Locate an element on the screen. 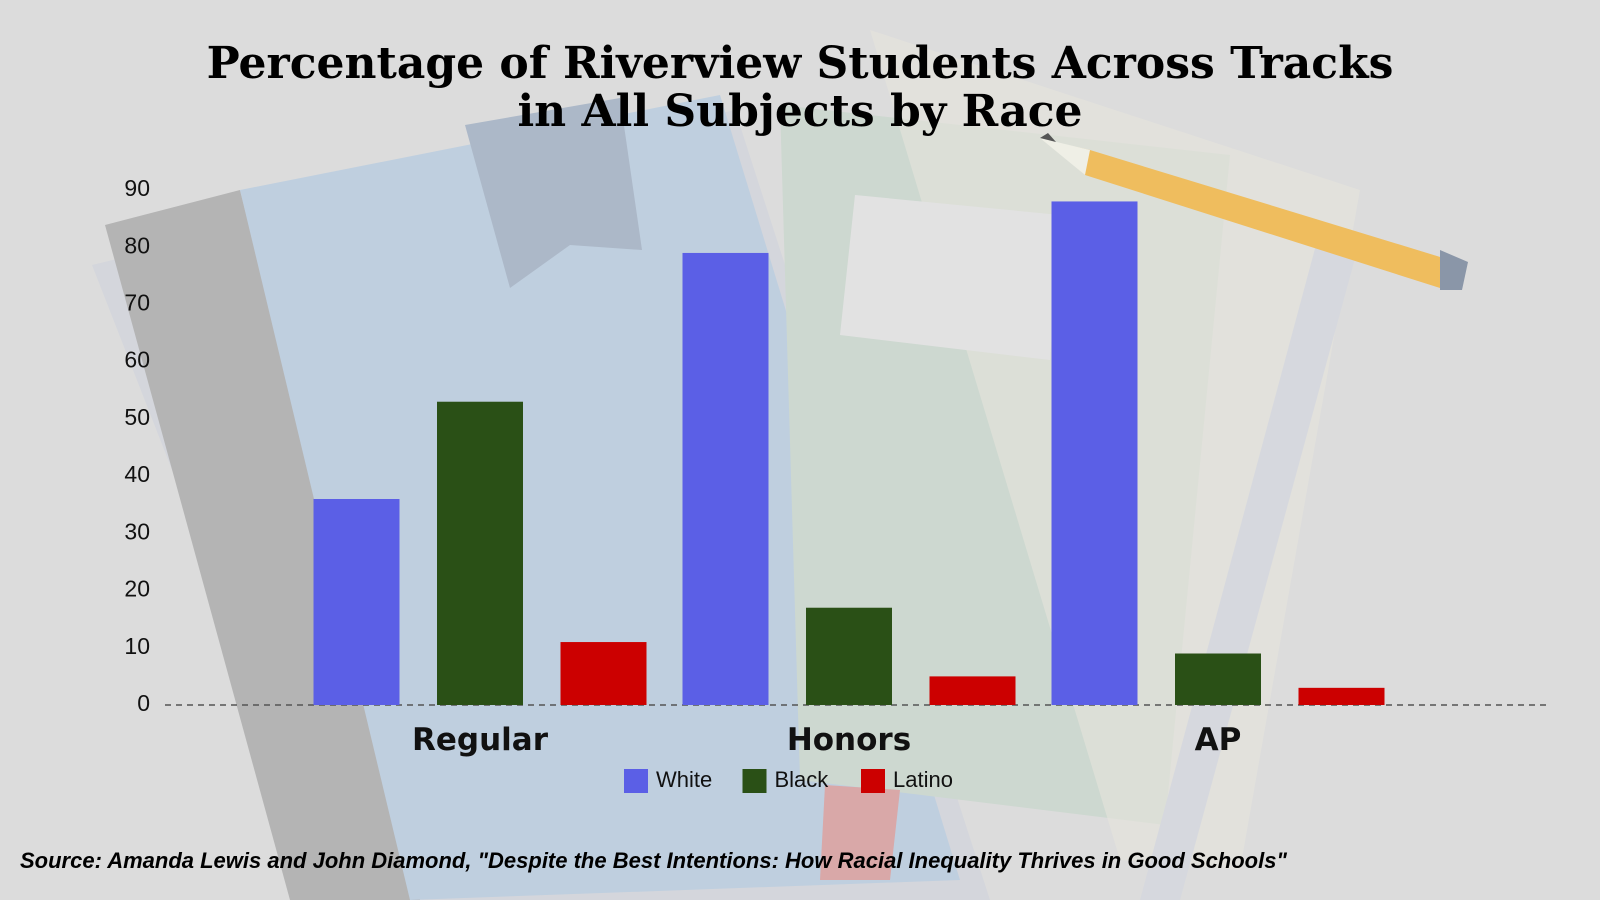 This screenshot has width=1600, height=900. x-tick-label: Regular is located at coordinates (480, 740).